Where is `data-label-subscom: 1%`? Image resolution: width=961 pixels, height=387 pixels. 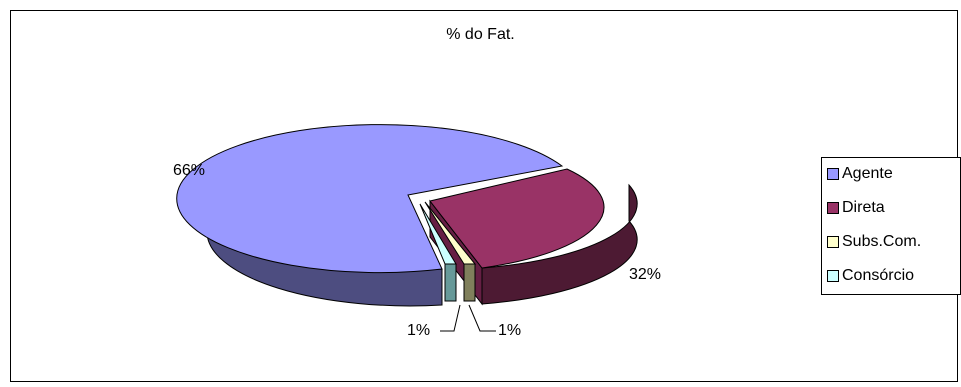 data-label-subscom: 1% is located at coordinates (510, 330).